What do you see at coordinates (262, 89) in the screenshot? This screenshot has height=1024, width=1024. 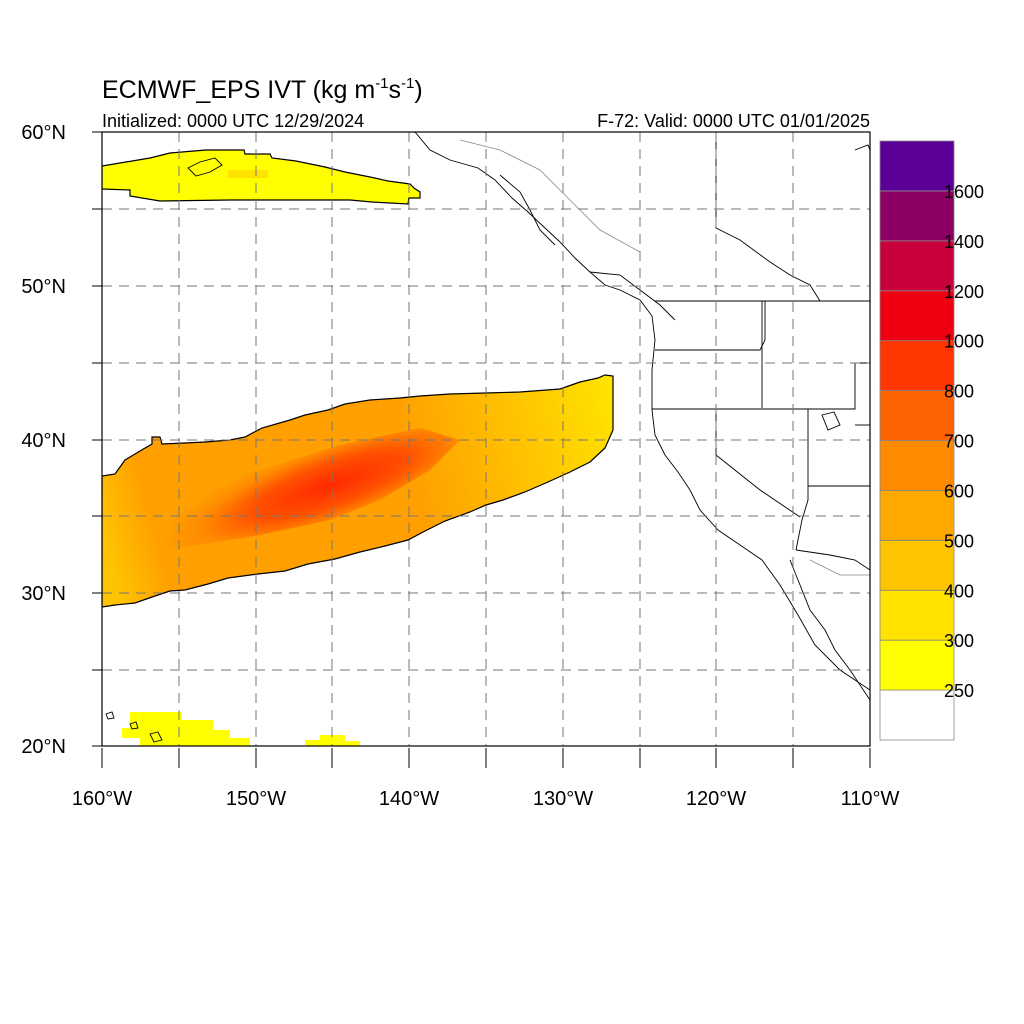 I see `figure-title: ECMWF_EPS IVT (kg m-1s-1)` at bounding box center [262, 89].